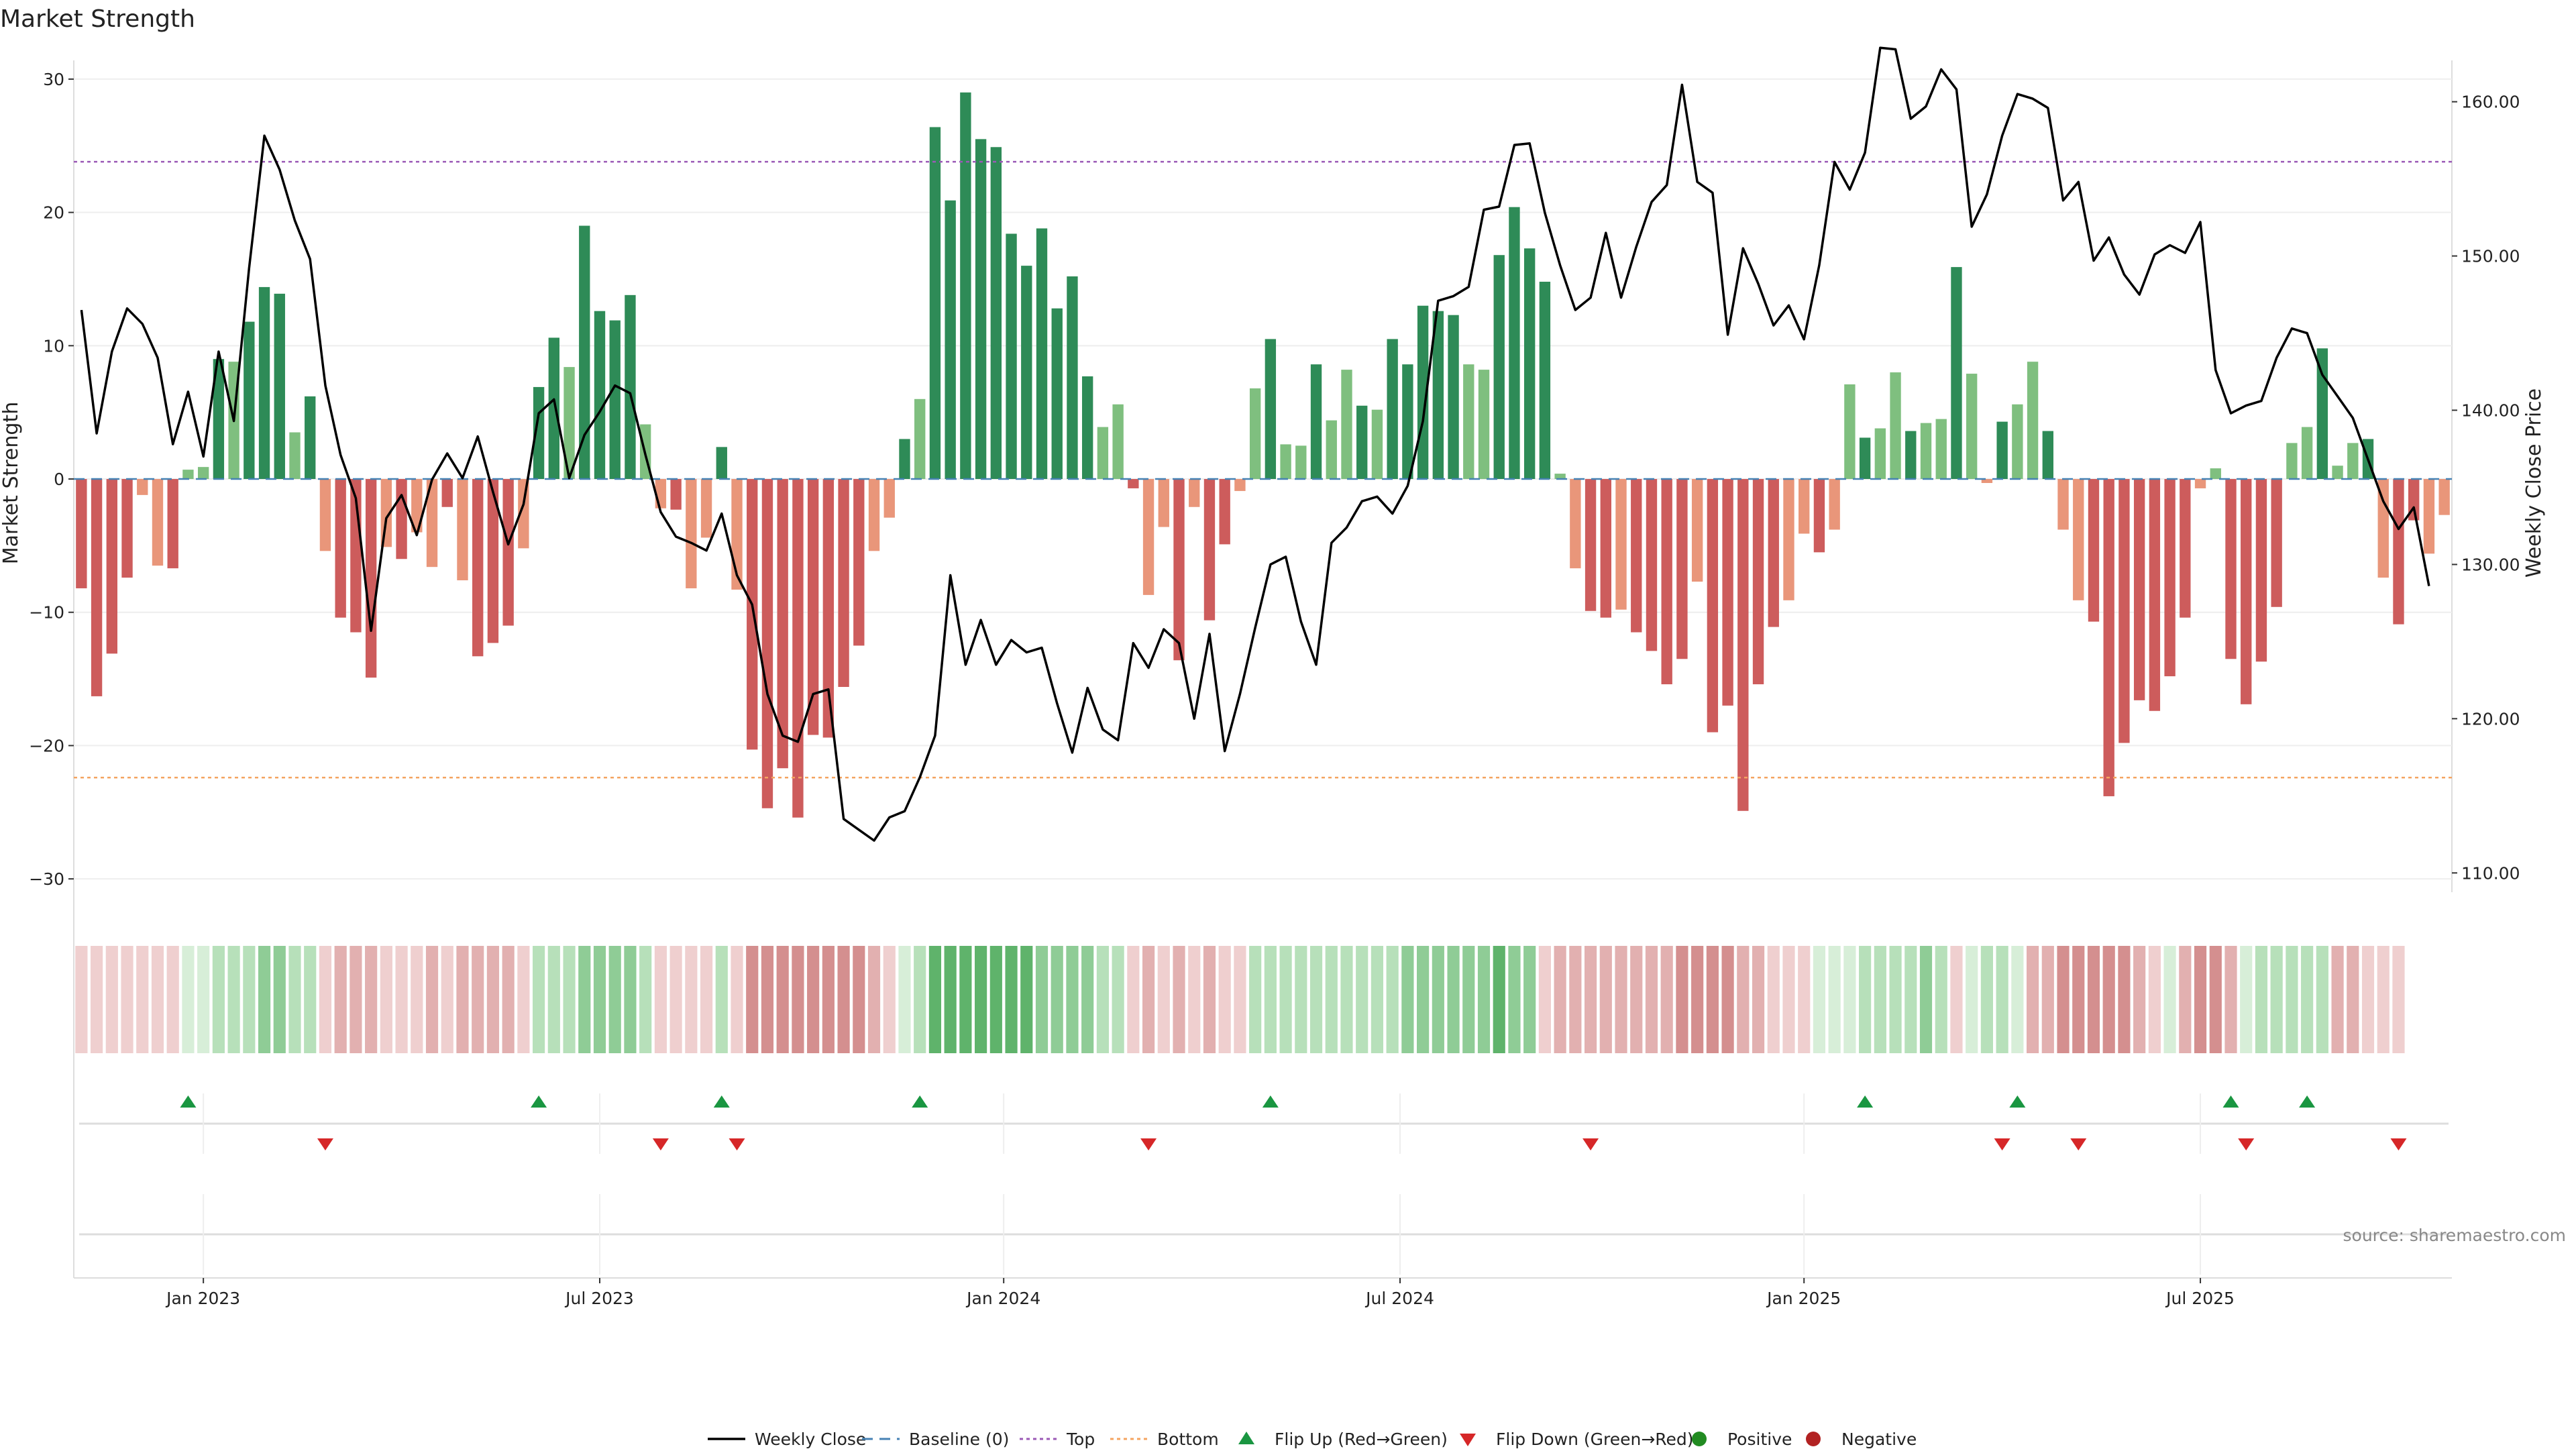 The height and width of the screenshot is (1449, 2576). What do you see at coordinates (1343, 1439) in the screenshot?
I see `legend-item: Flip Up (Red→Green)` at bounding box center [1343, 1439].